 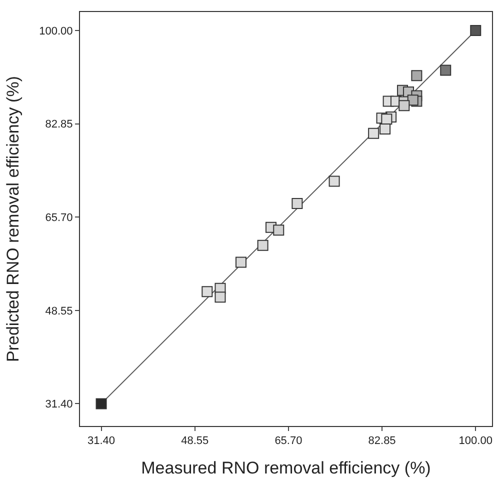 What do you see at coordinates (195, 441) in the screenshot?
I see `x-tick-label: 48.55` at bounding box center [195, 441].